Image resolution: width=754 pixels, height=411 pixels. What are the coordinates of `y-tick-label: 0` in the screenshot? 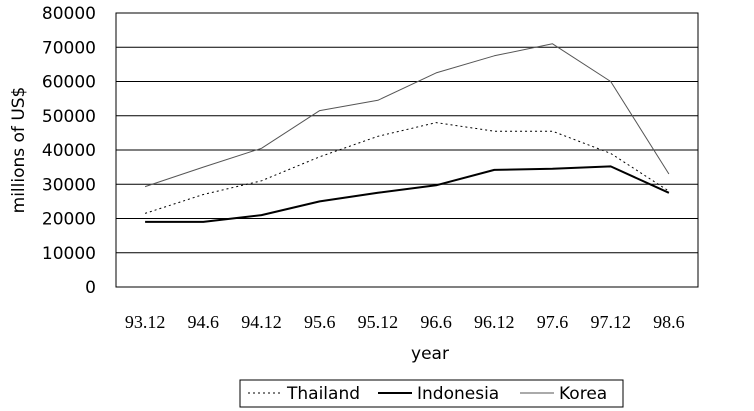 It's located at (90, 288).